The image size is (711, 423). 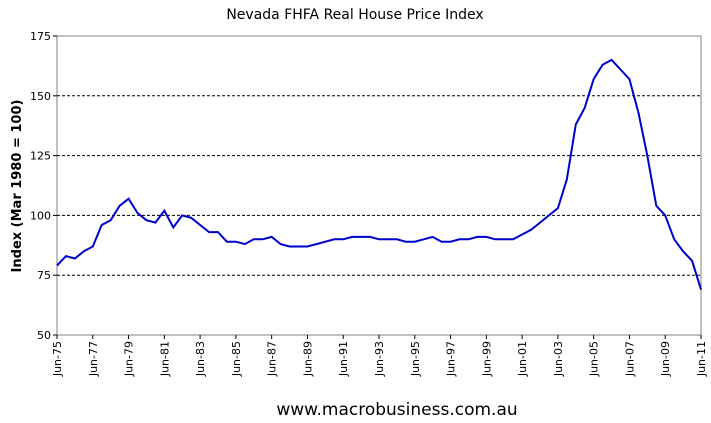 I want to click on x-tick-label: Jun-11, so click(x=701, y=359).